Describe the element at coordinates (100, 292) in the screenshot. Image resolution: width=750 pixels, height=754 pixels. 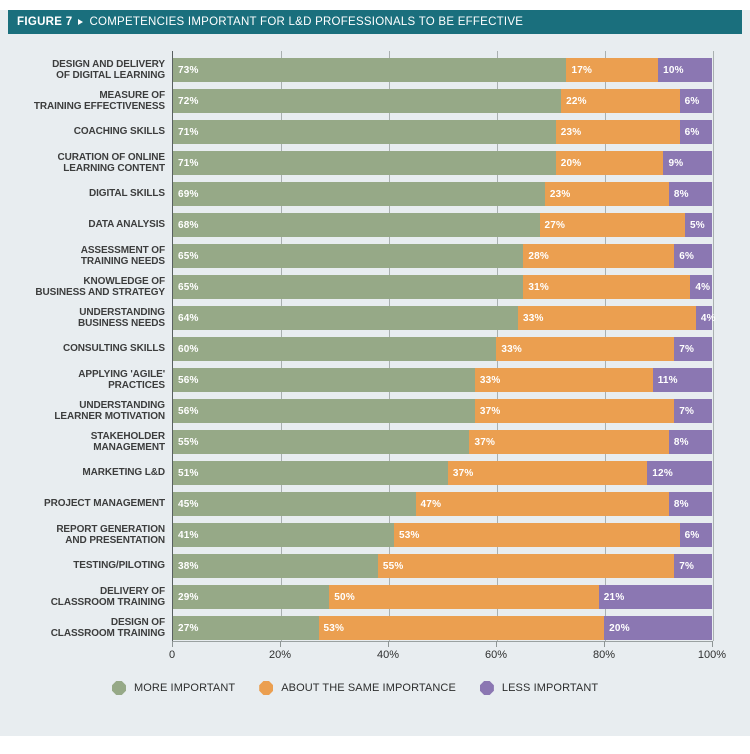
I see `category-label-line: BUSINESS AND STRATEGY` at that location.